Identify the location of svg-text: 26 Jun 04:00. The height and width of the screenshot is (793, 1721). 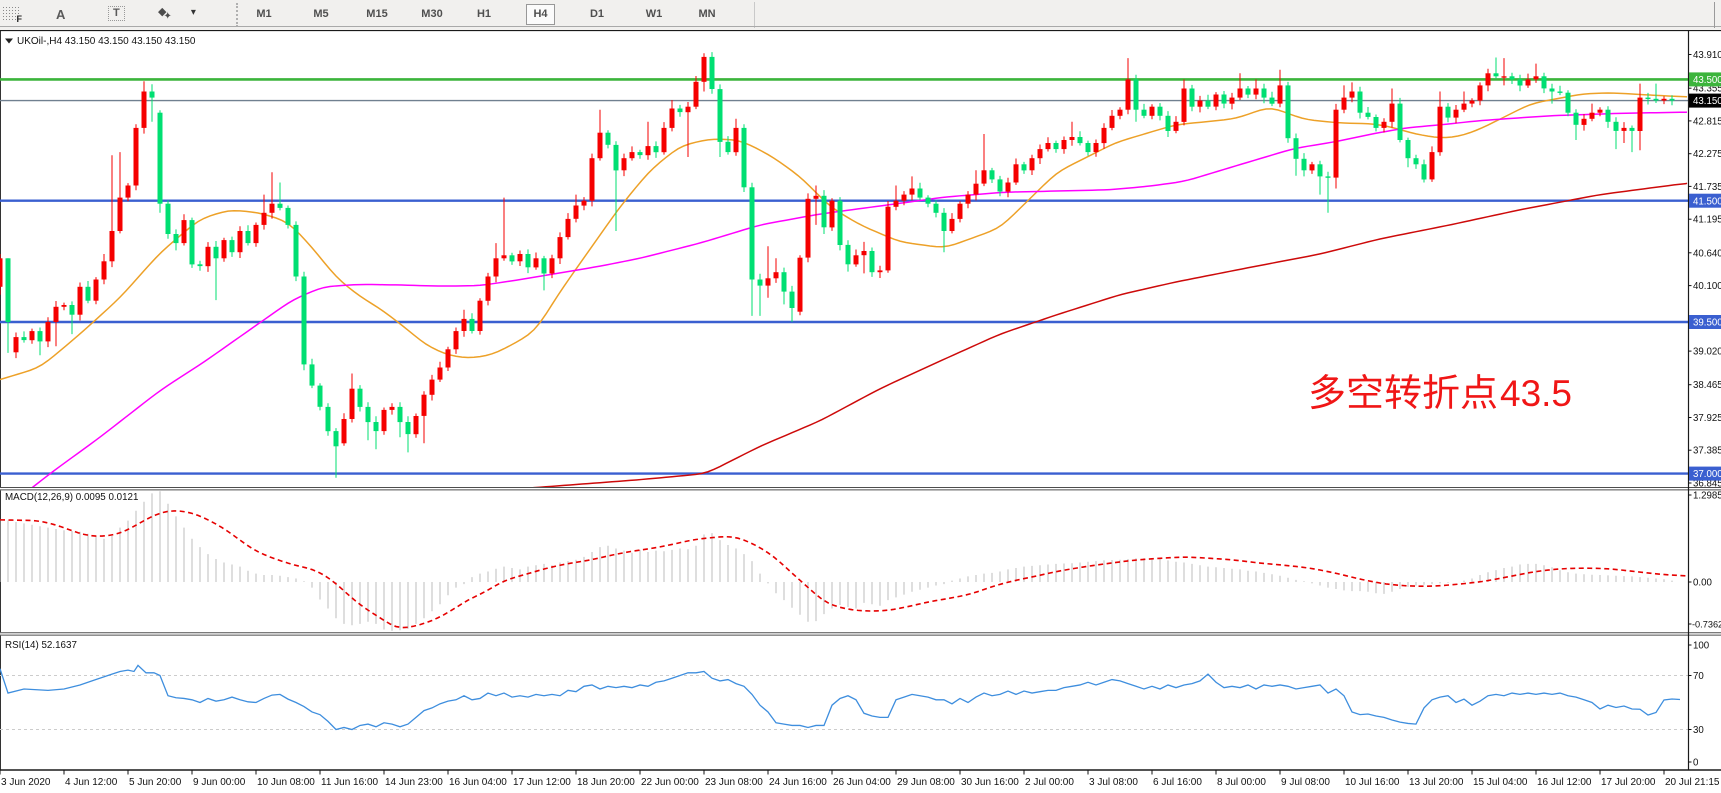
(862, 782).